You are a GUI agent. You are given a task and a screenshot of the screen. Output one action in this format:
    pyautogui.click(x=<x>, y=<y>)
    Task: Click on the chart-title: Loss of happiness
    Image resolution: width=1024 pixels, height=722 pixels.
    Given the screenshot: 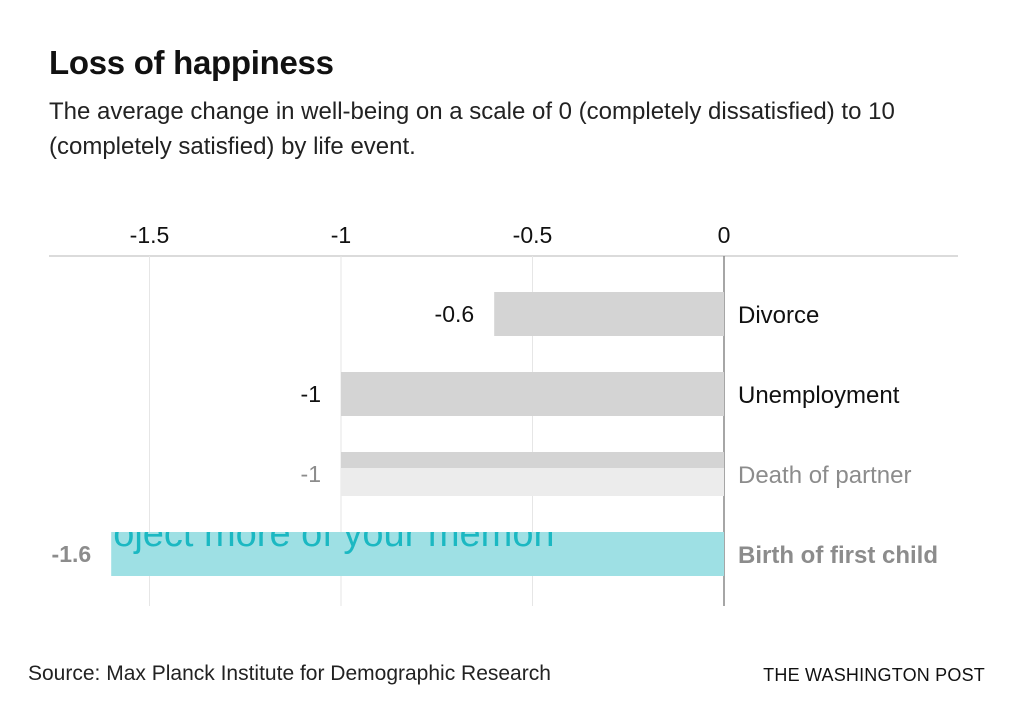 What is the action you would take?
    pyautogui.click(x=191, y=62)
    